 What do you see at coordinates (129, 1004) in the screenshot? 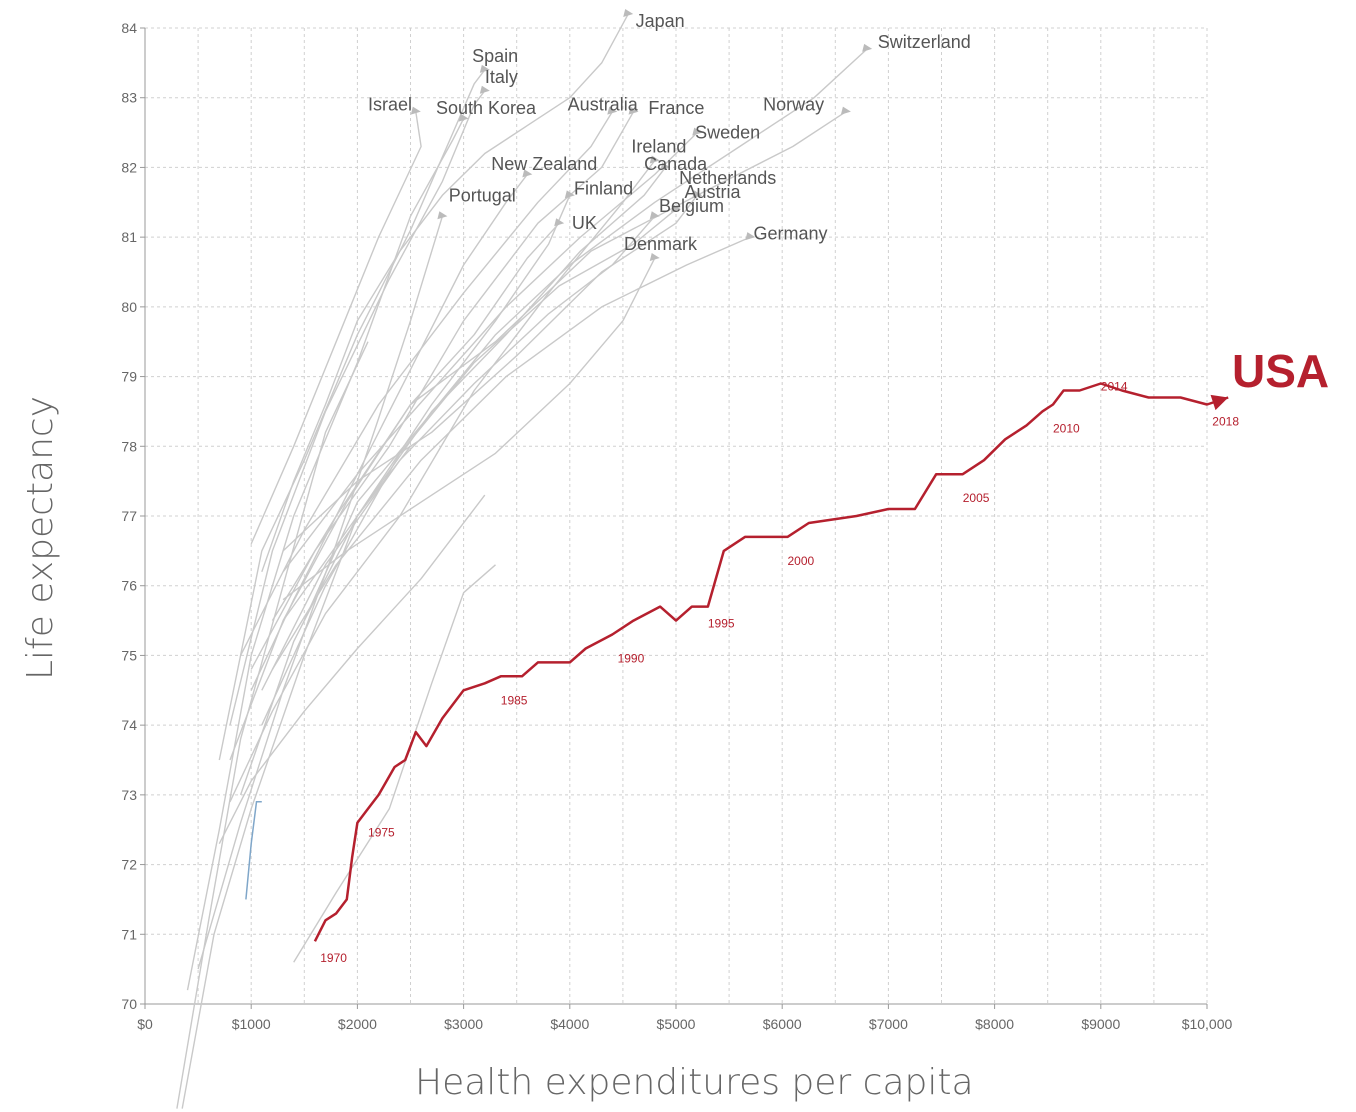
I see `y-tick-label: 70` at bounding box center [129, 1004].